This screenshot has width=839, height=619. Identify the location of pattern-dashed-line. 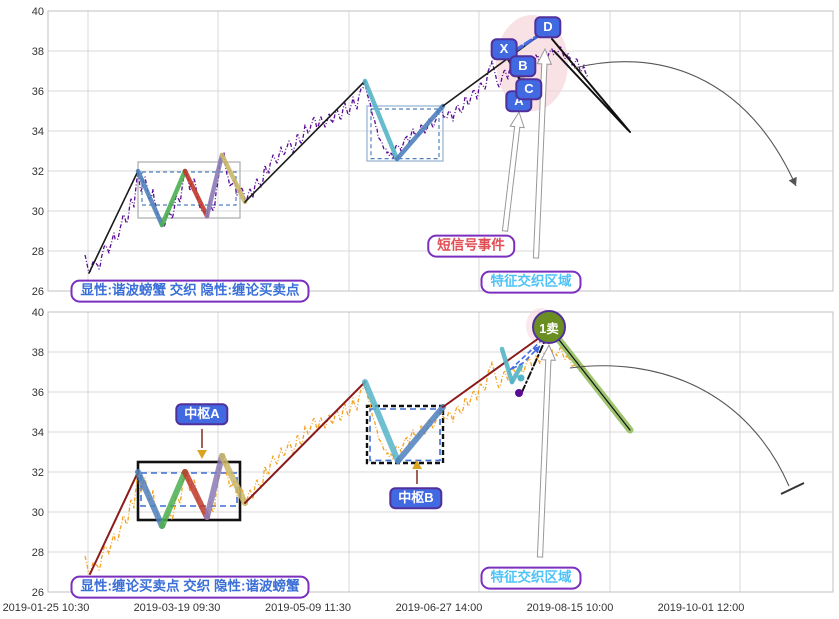
(526, 354).